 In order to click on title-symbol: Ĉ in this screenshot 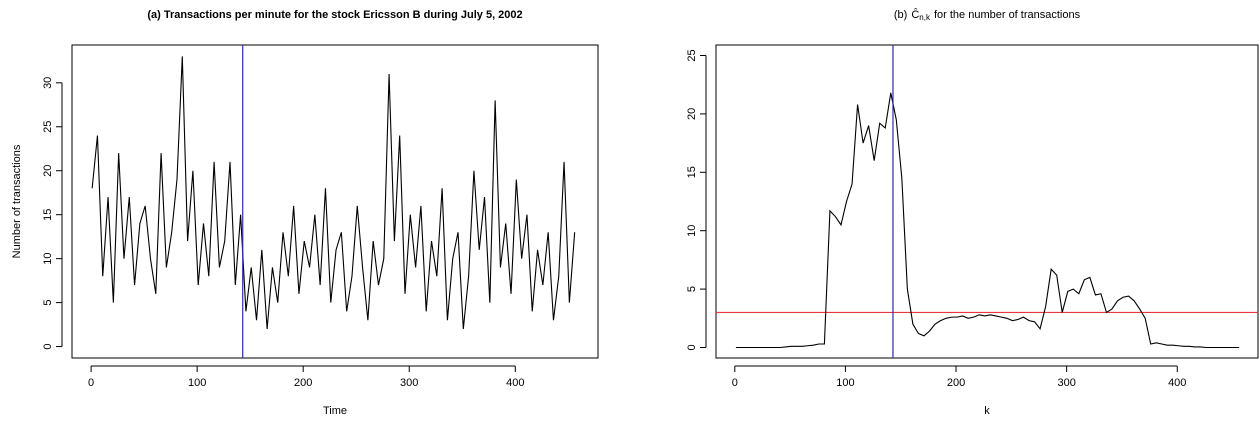, I will do `click(915, 14)`.